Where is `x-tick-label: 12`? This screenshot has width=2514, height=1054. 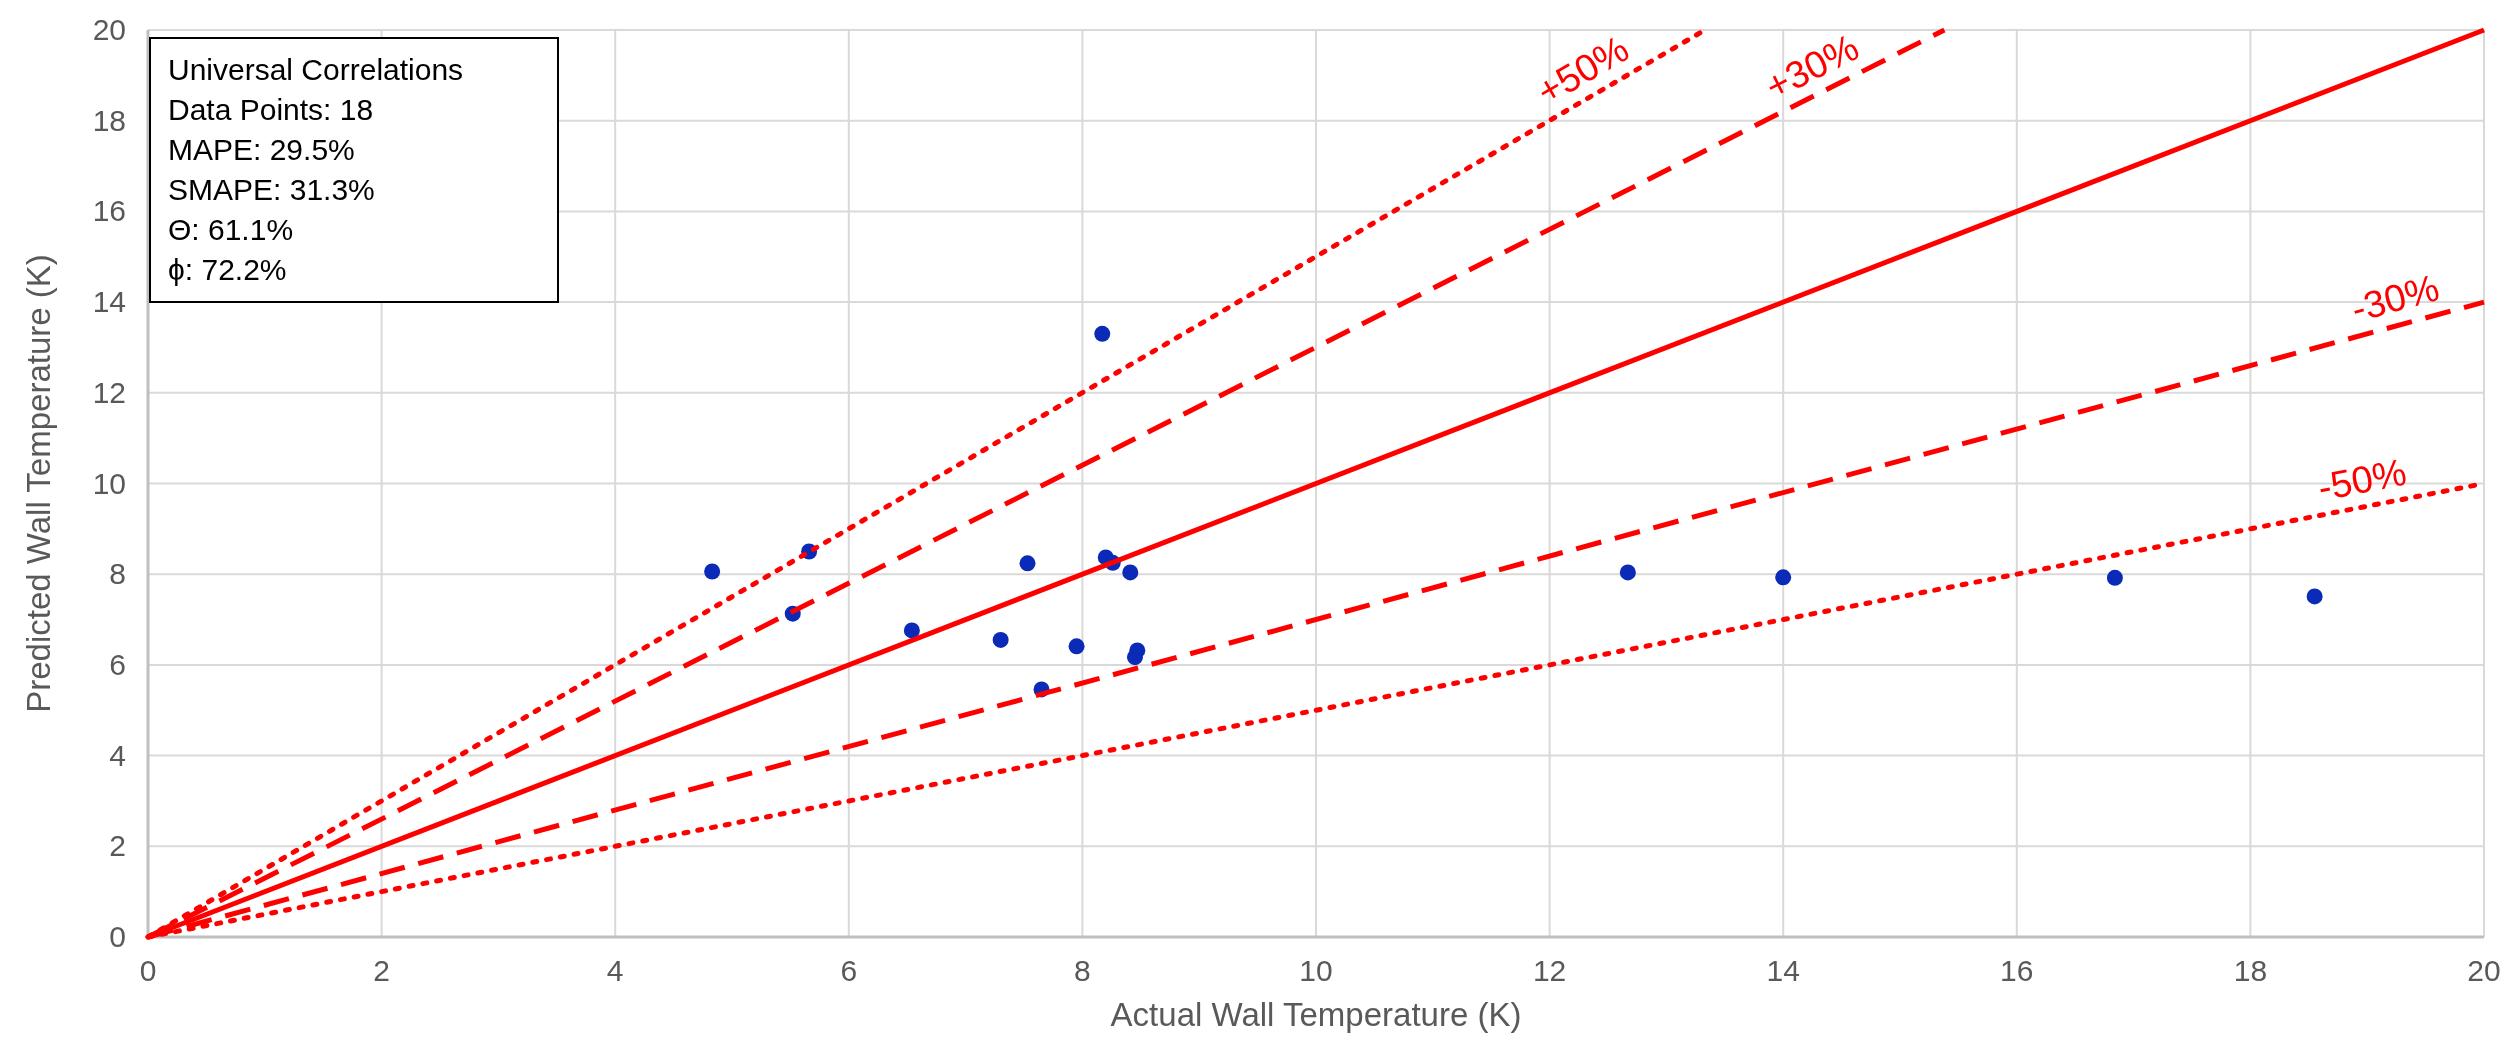
x-tick-label: 12 is located at coordinates (1549, 970).